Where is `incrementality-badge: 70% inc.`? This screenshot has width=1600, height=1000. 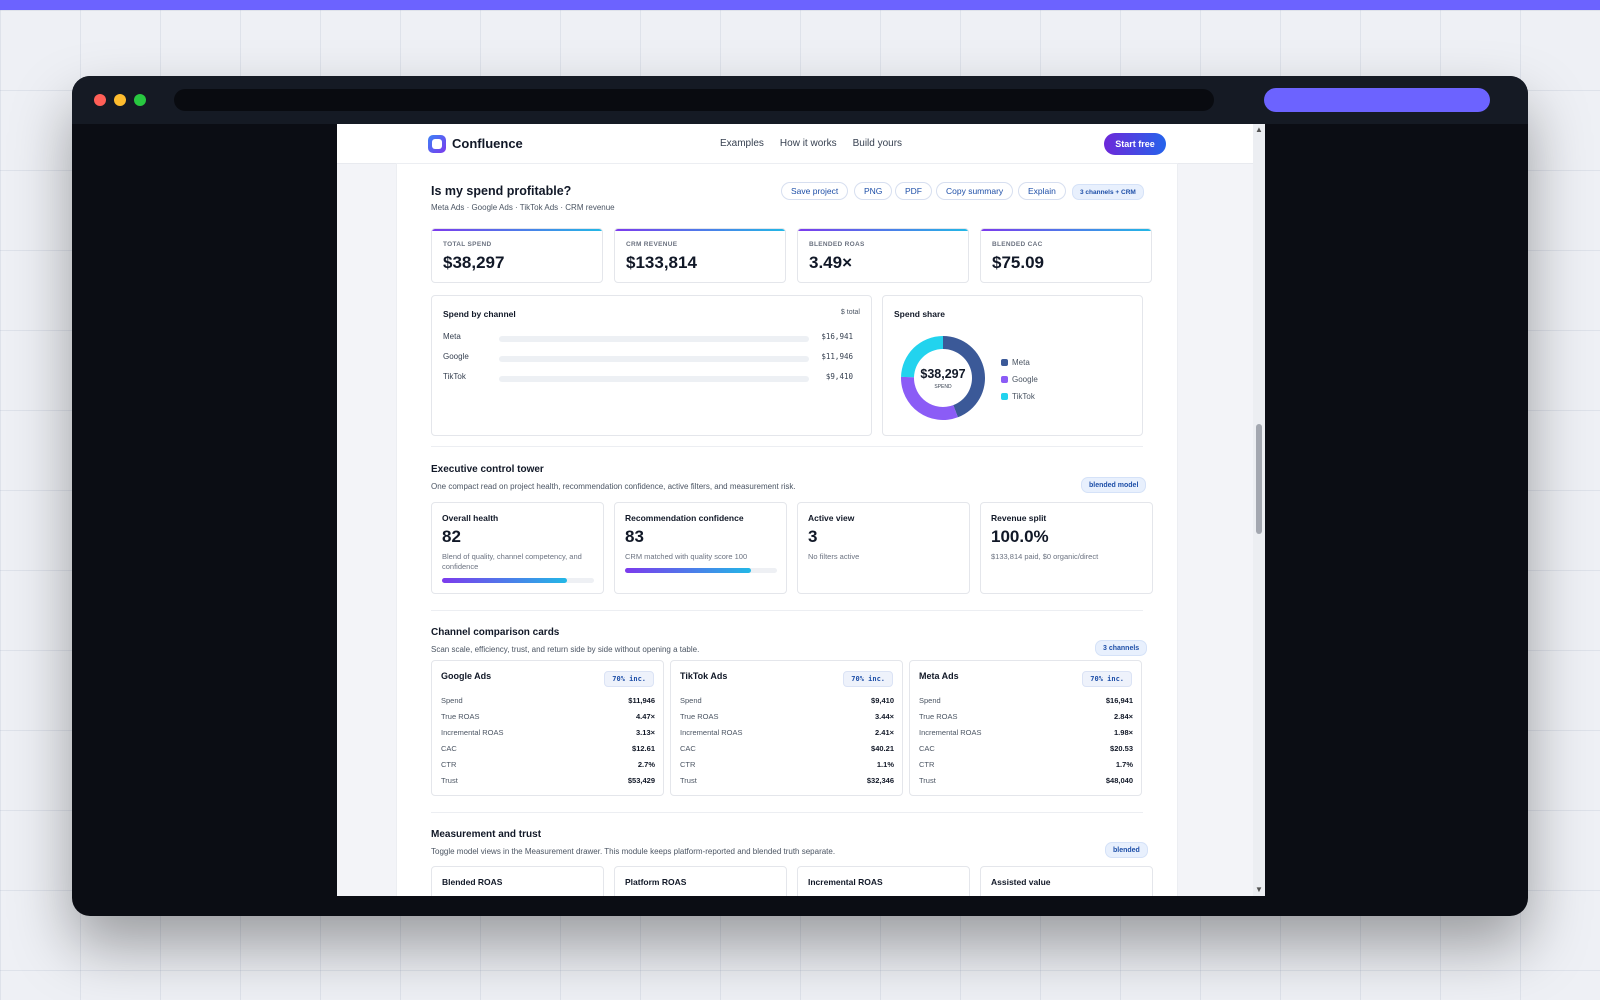 incrementality-badge: 70% inc. is located at coordinates (1107, 679).